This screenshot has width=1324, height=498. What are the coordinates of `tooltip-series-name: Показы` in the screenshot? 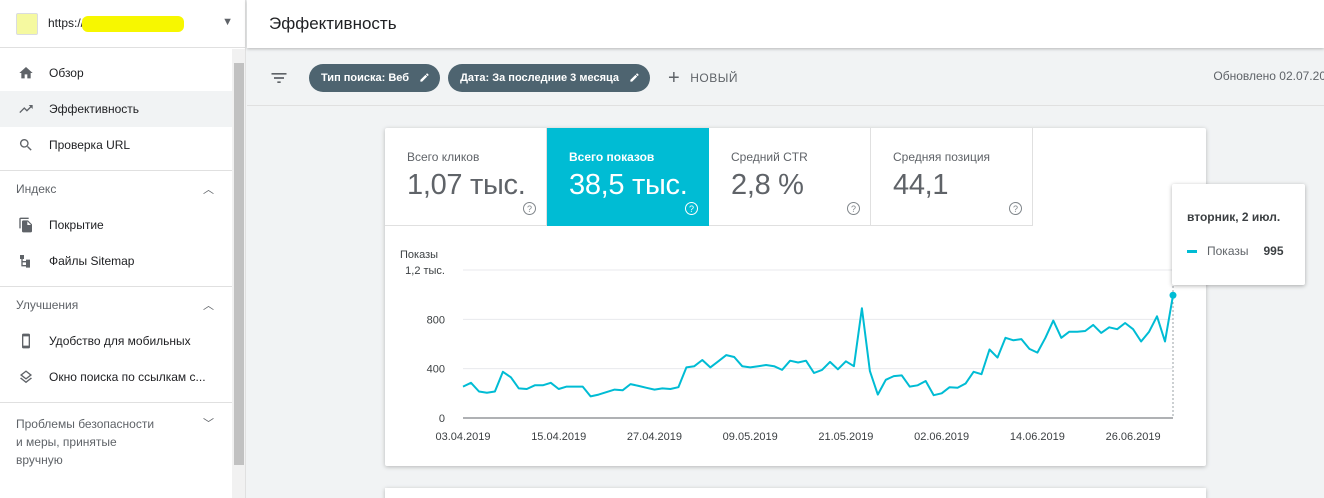 It's located at (1228, 251).